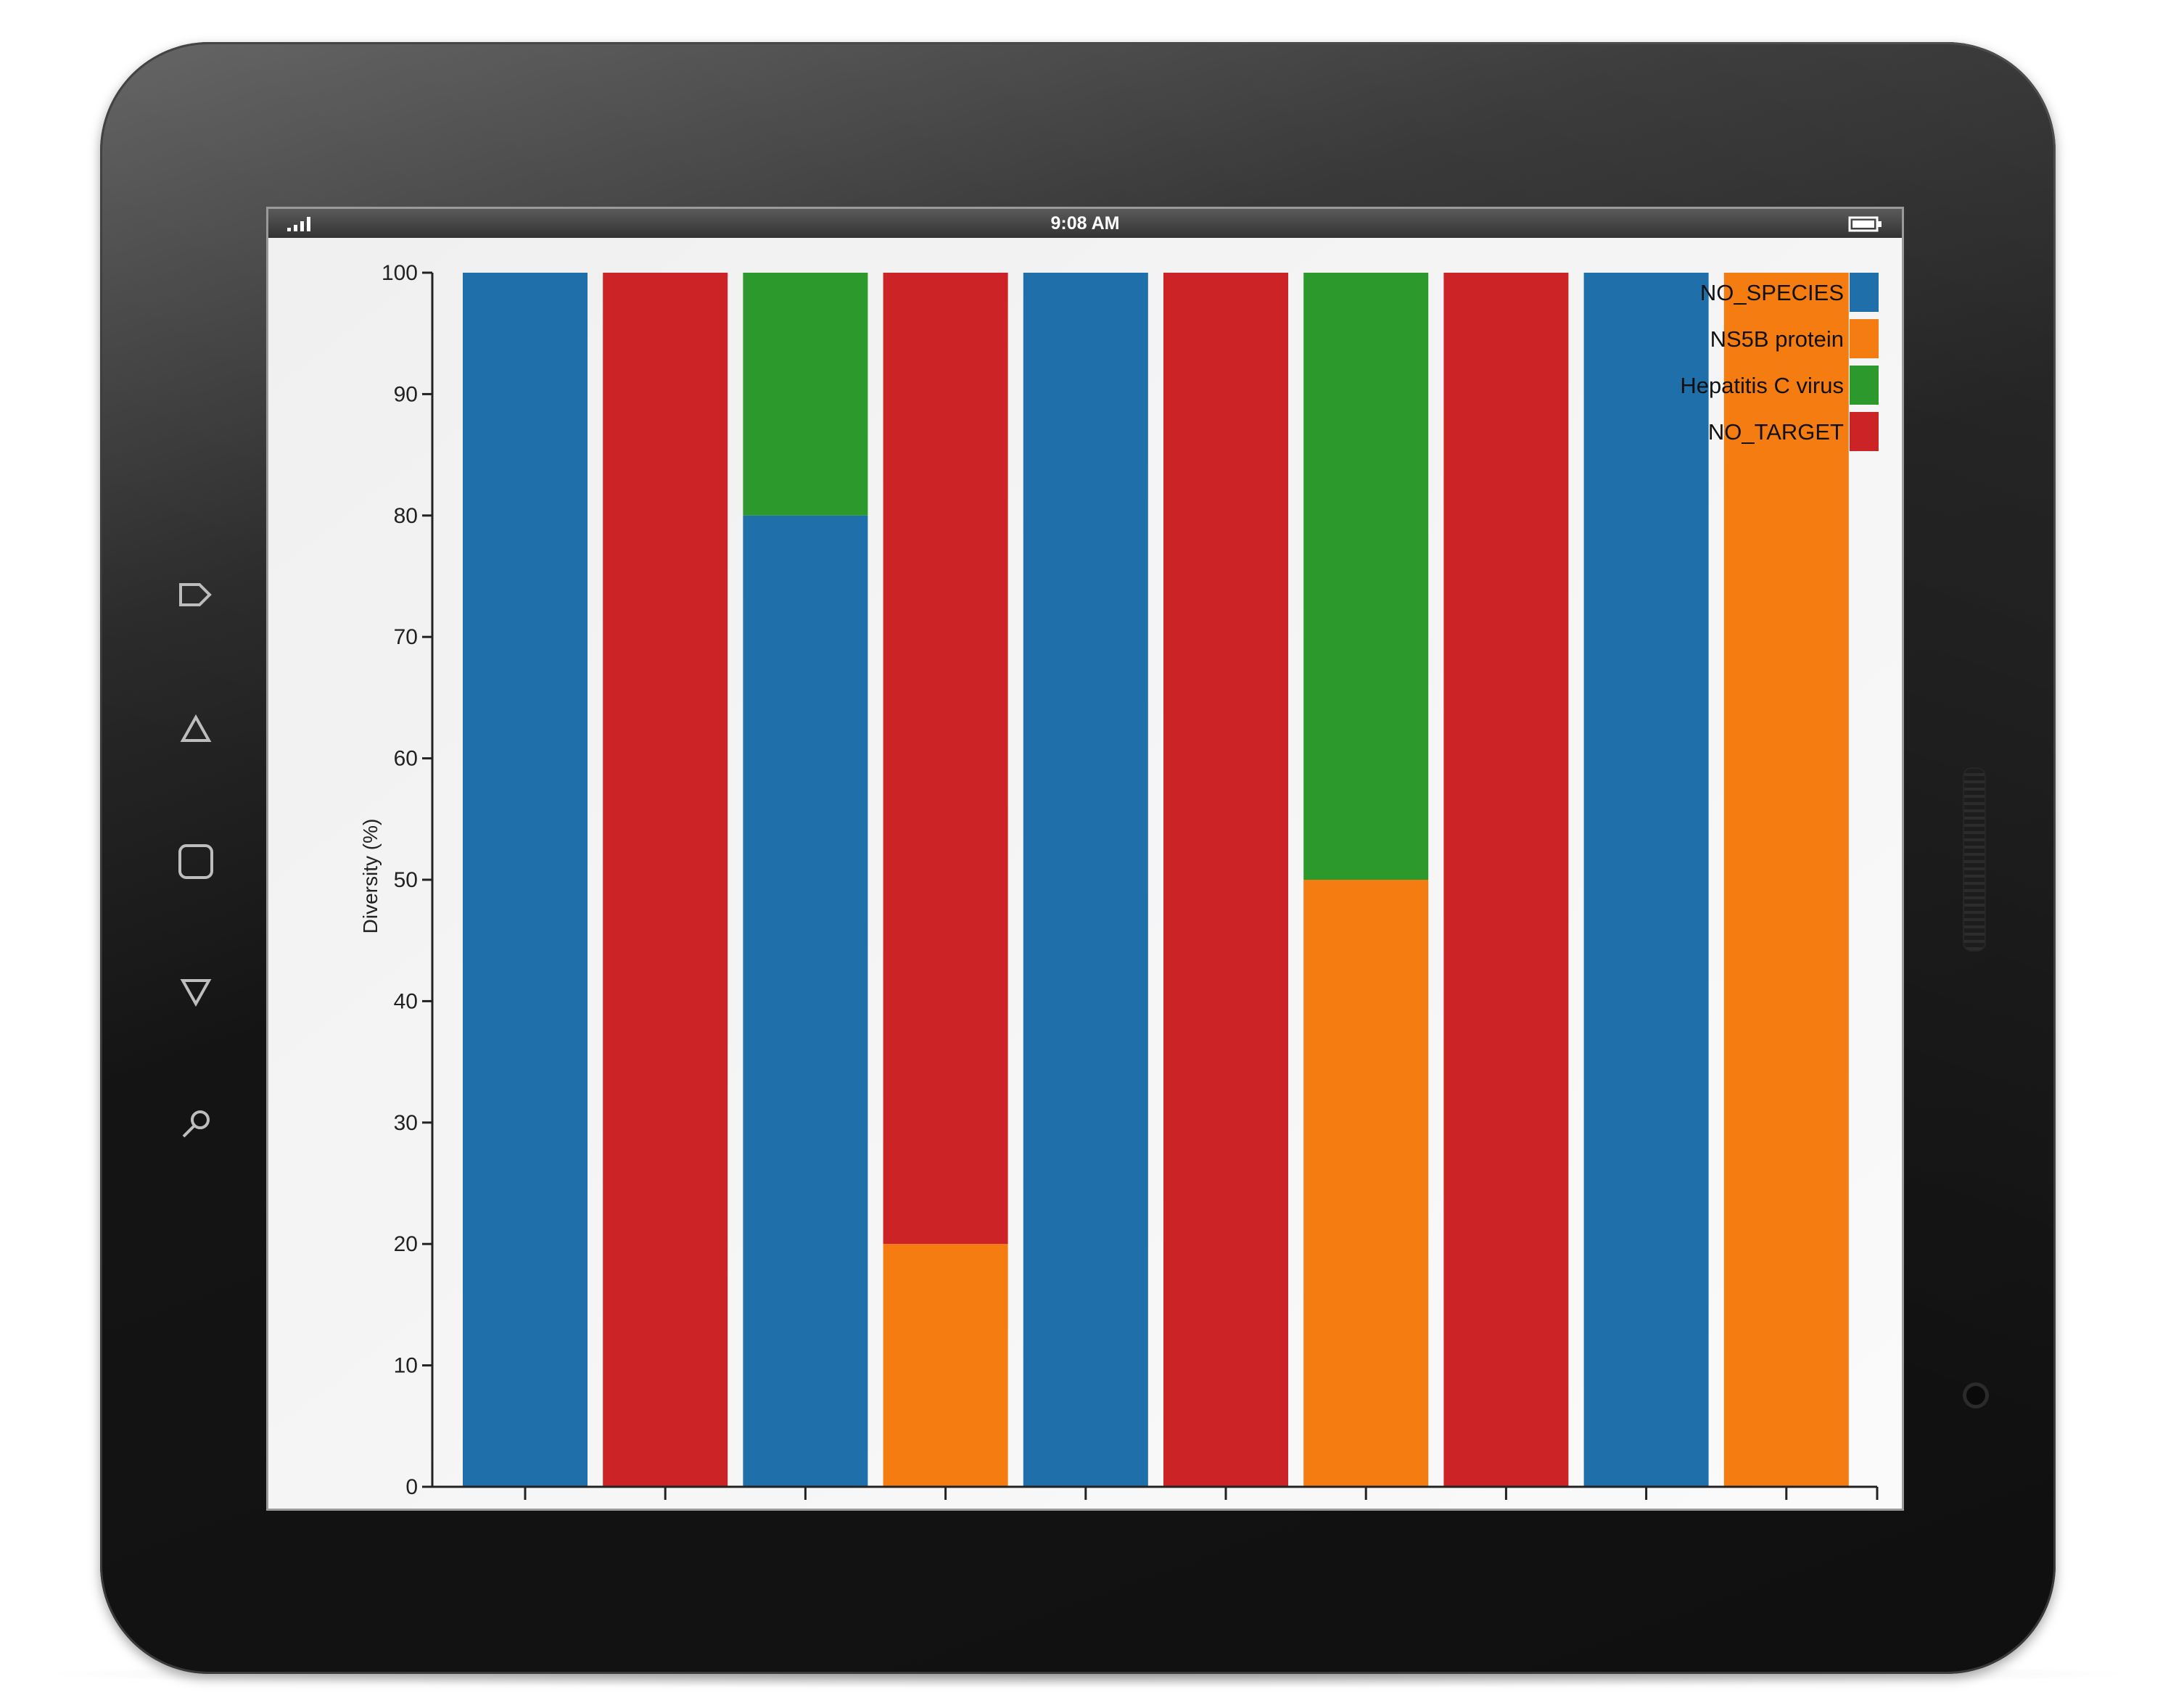 The width and height of the screenshot is (2176, 1708). What do you see at coordinates (1366, 1183) in the screenshot?
I see `bar-7-ns5b-protein` at bounding box center [1366, 1183].